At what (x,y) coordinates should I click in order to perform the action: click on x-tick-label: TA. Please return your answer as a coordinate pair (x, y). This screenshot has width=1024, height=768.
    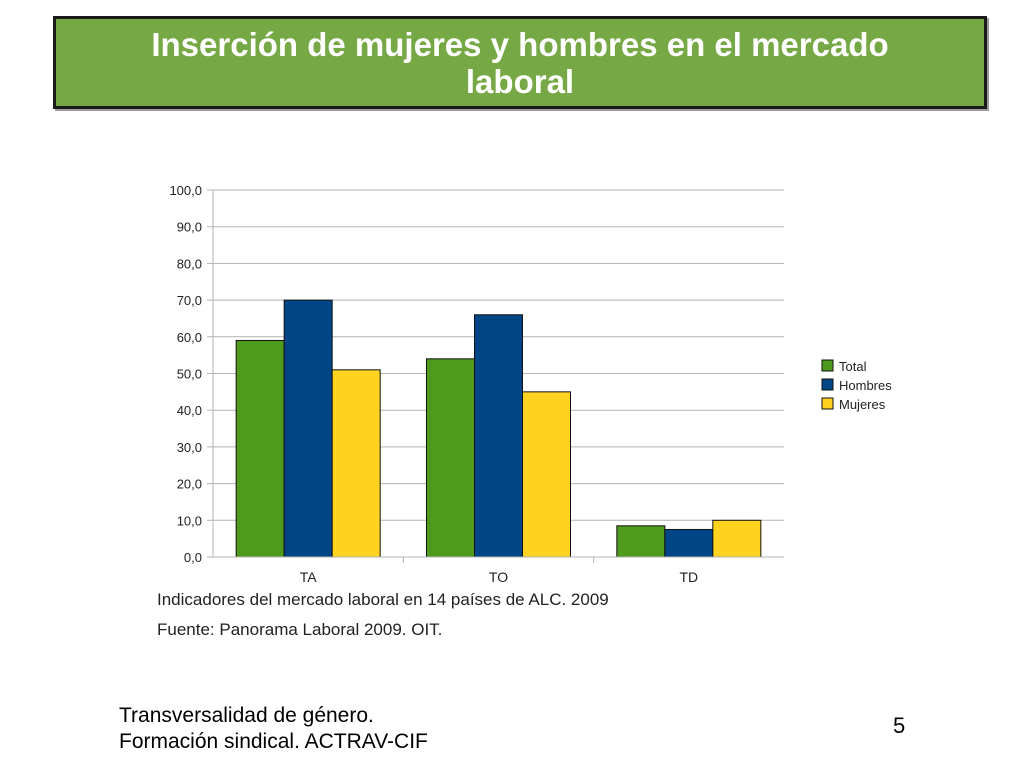
    Looking at the image, I should click on (309, 577).